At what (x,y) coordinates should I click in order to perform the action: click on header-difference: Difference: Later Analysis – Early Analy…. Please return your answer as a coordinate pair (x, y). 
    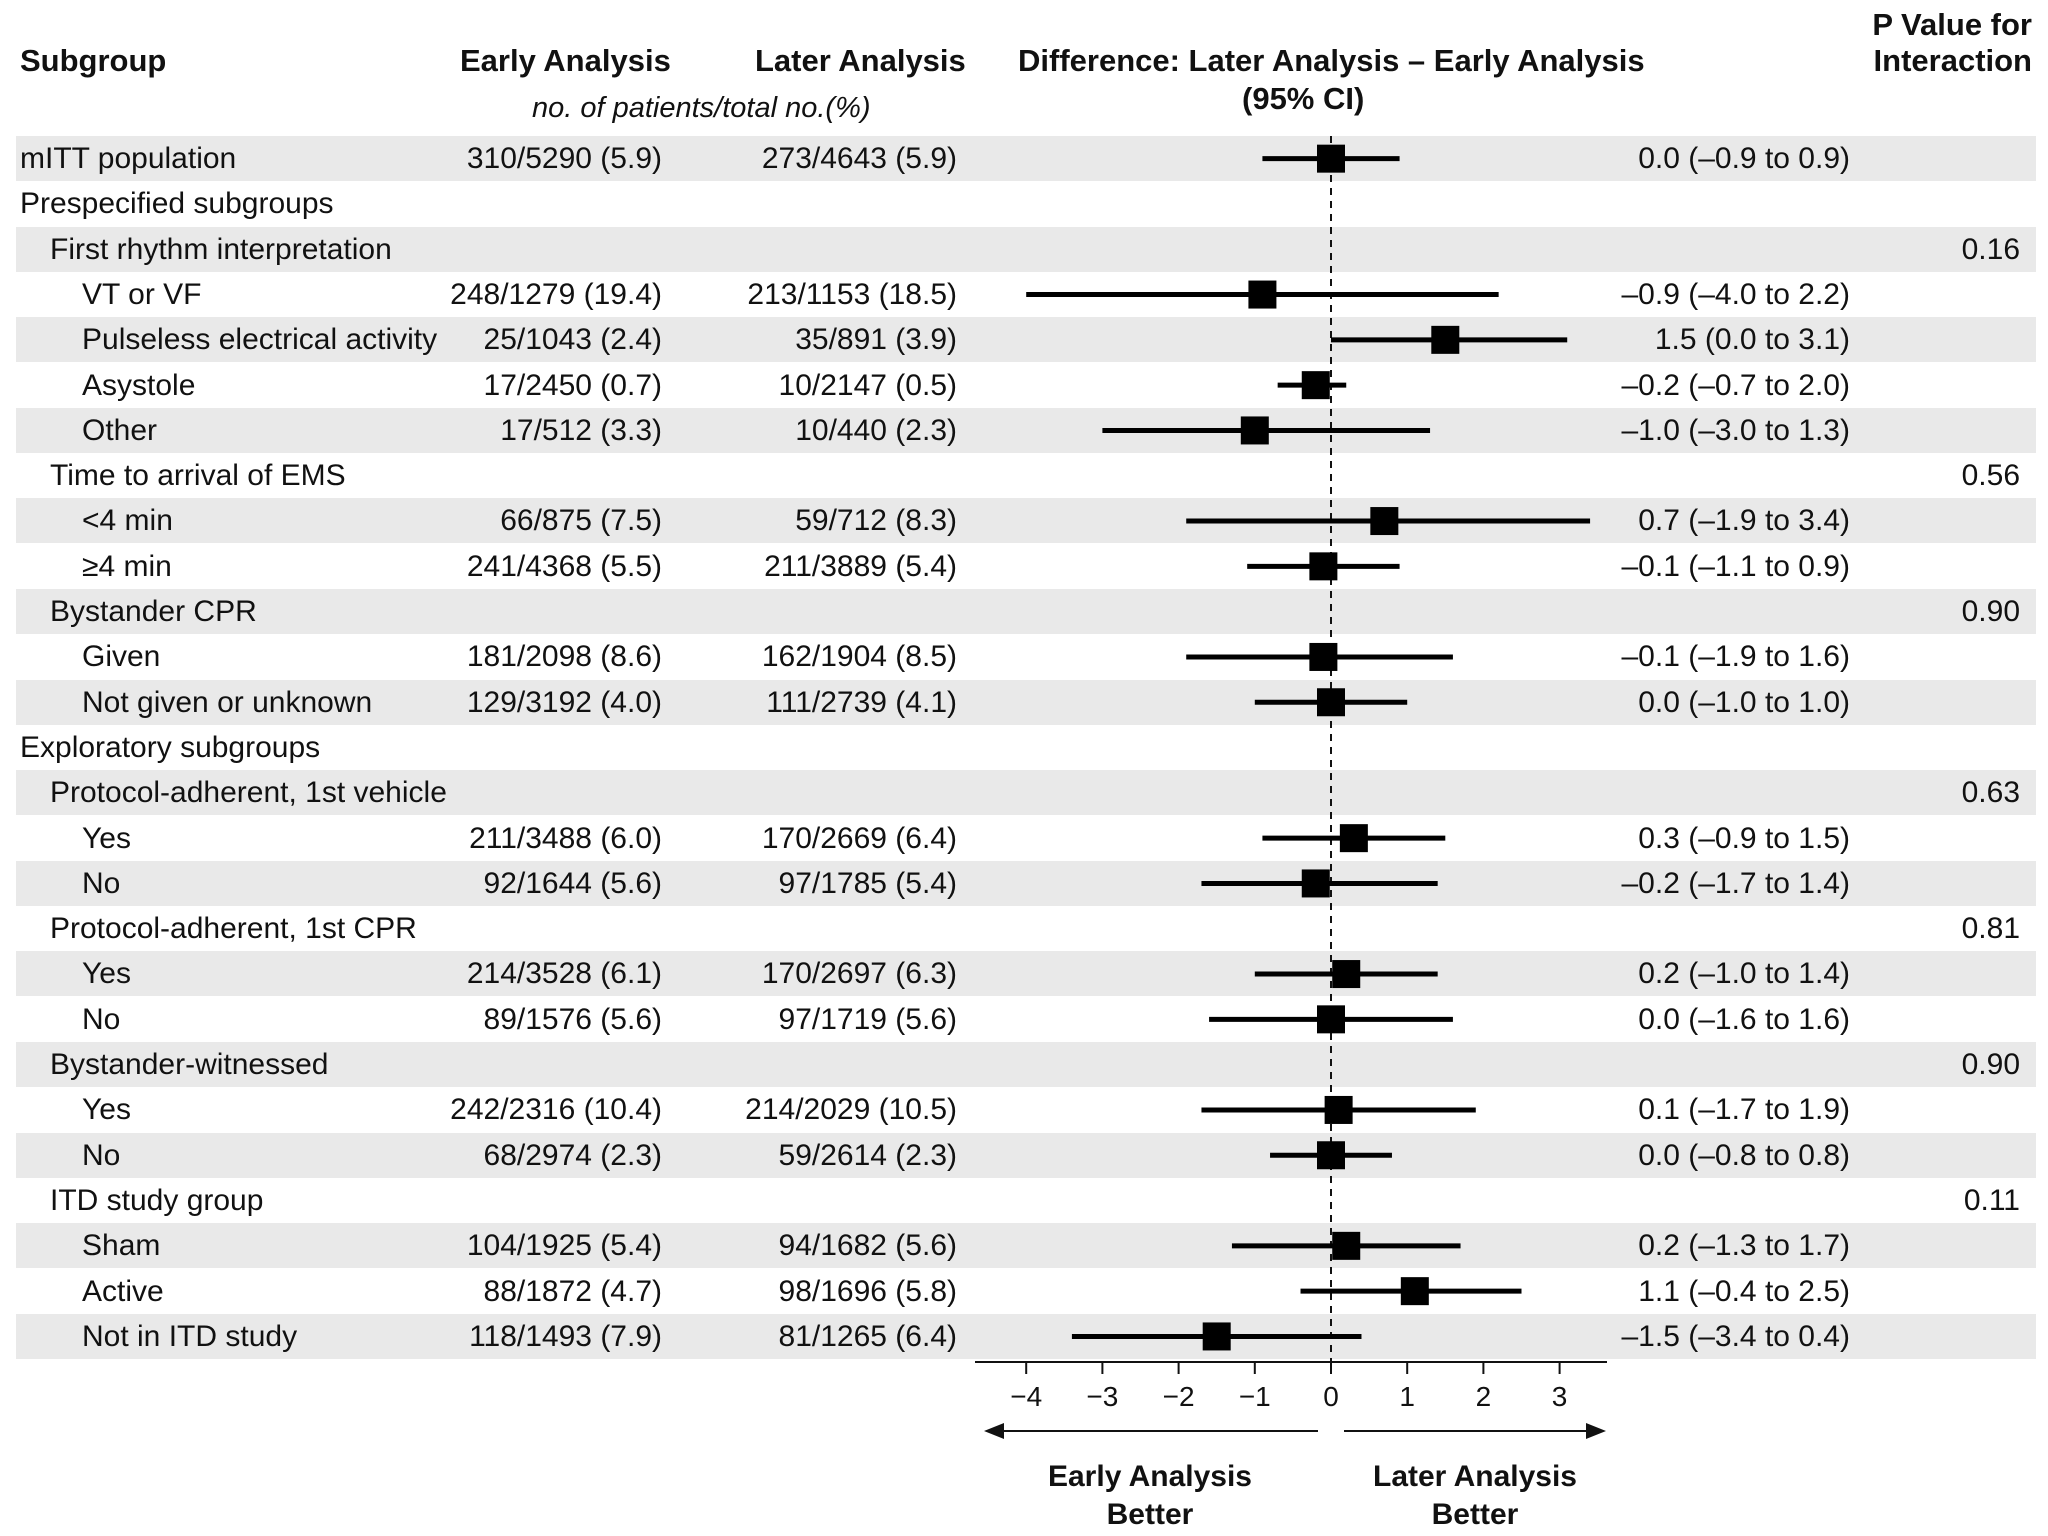
    Looking at the image, I should click on (1331, 60).